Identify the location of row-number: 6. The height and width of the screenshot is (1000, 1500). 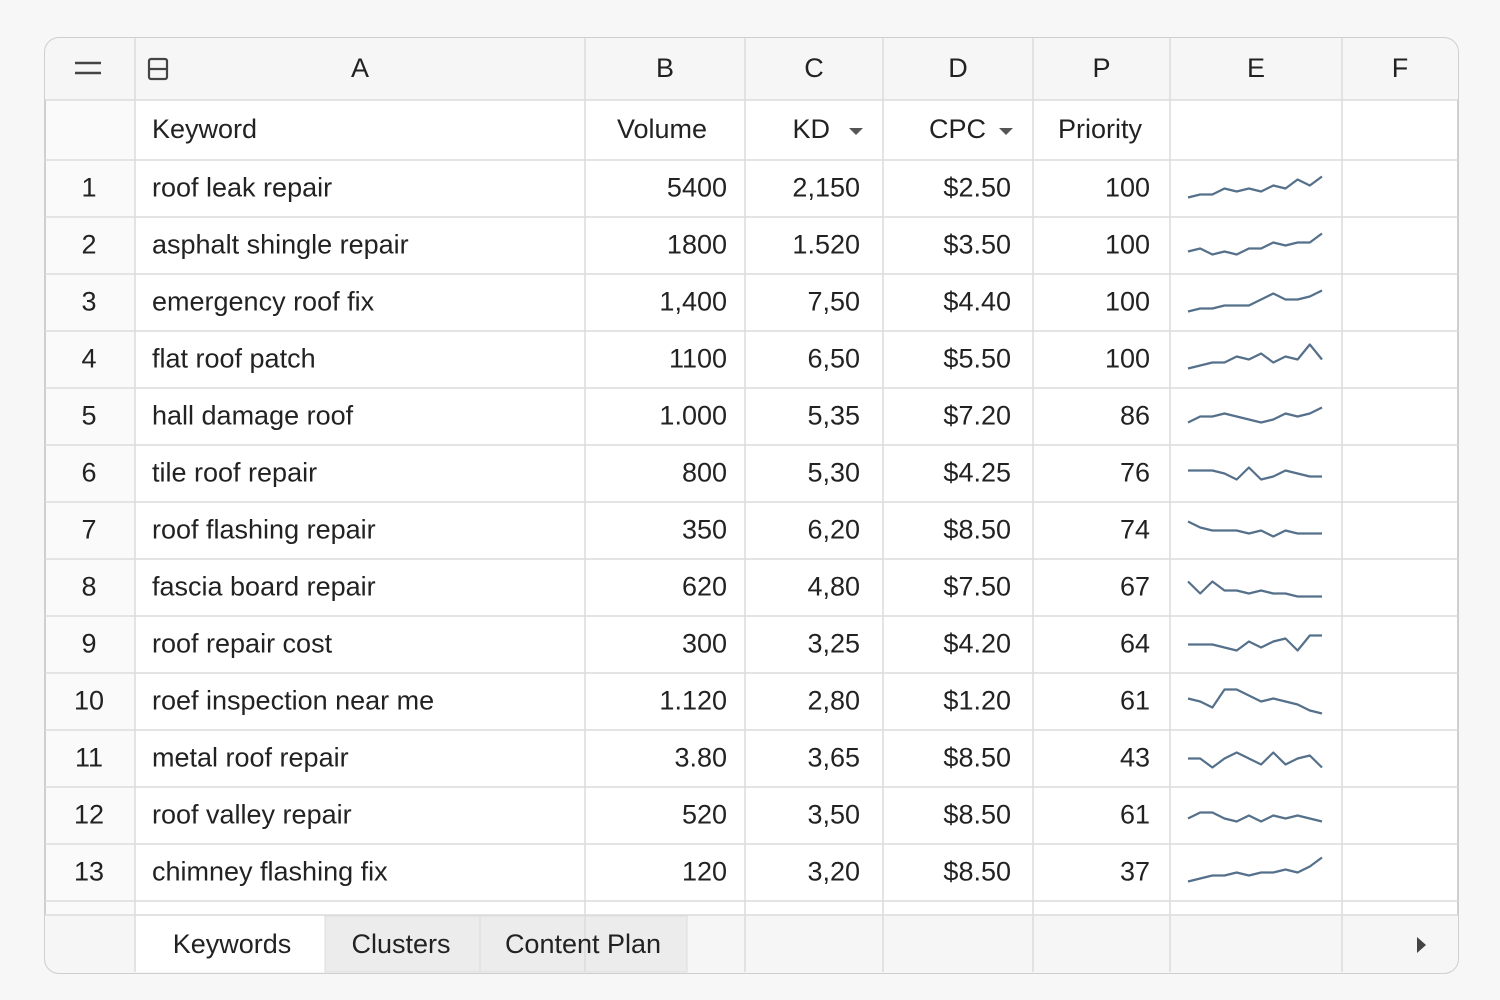
(88, 473).